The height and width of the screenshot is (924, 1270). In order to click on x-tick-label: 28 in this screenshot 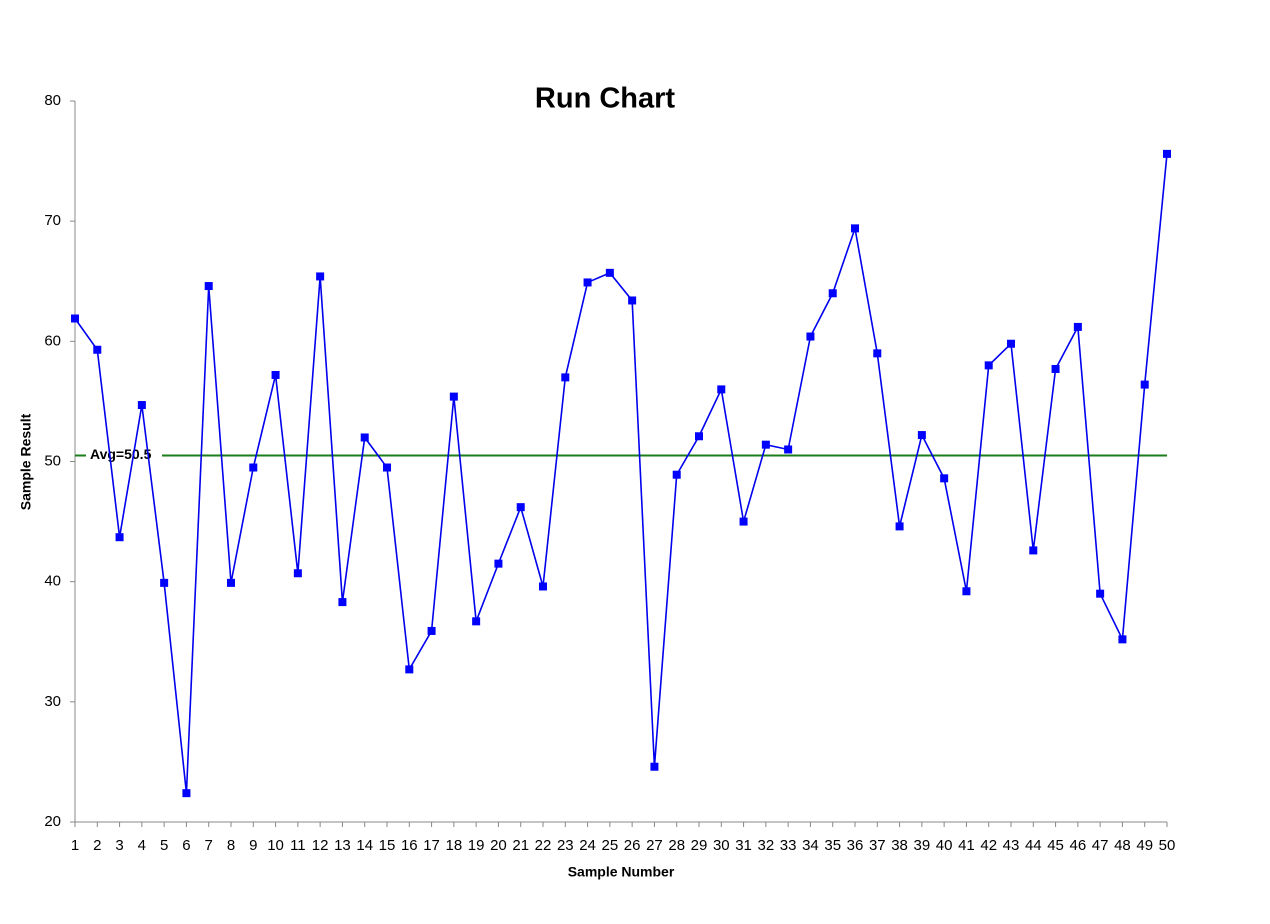, I will do `click(676, 845)`.